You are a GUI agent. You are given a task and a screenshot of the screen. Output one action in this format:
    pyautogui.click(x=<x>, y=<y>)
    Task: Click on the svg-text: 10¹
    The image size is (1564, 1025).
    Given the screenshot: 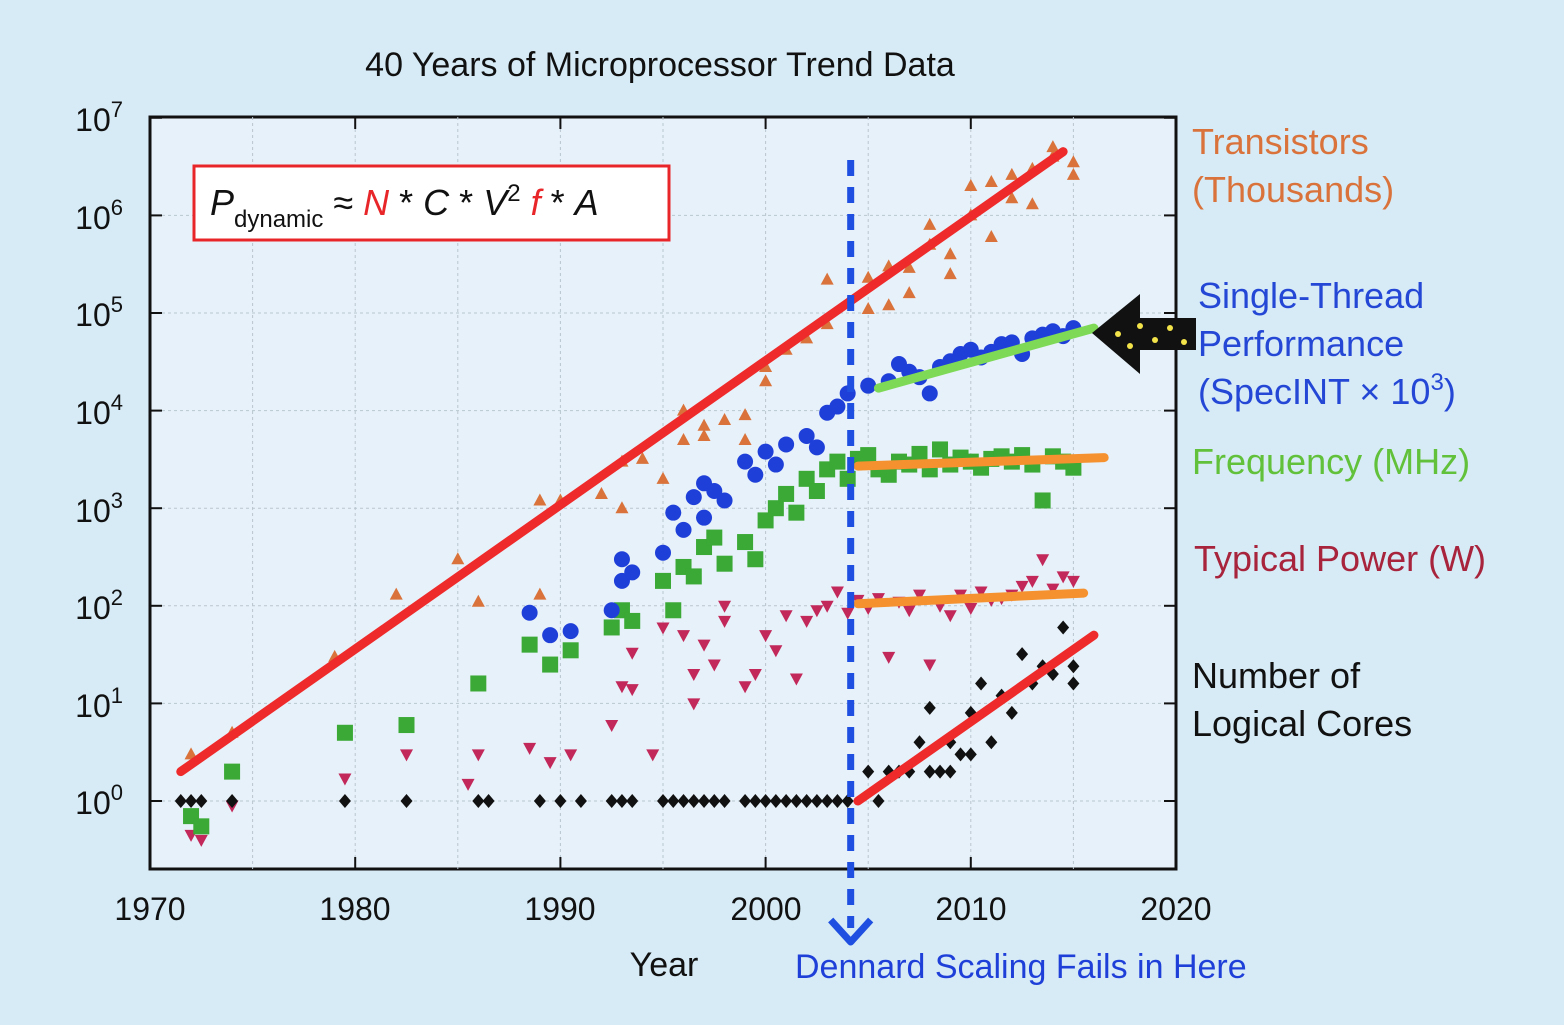 What is the action you would take?
    pyautogui.click(x=99, y=703)
    